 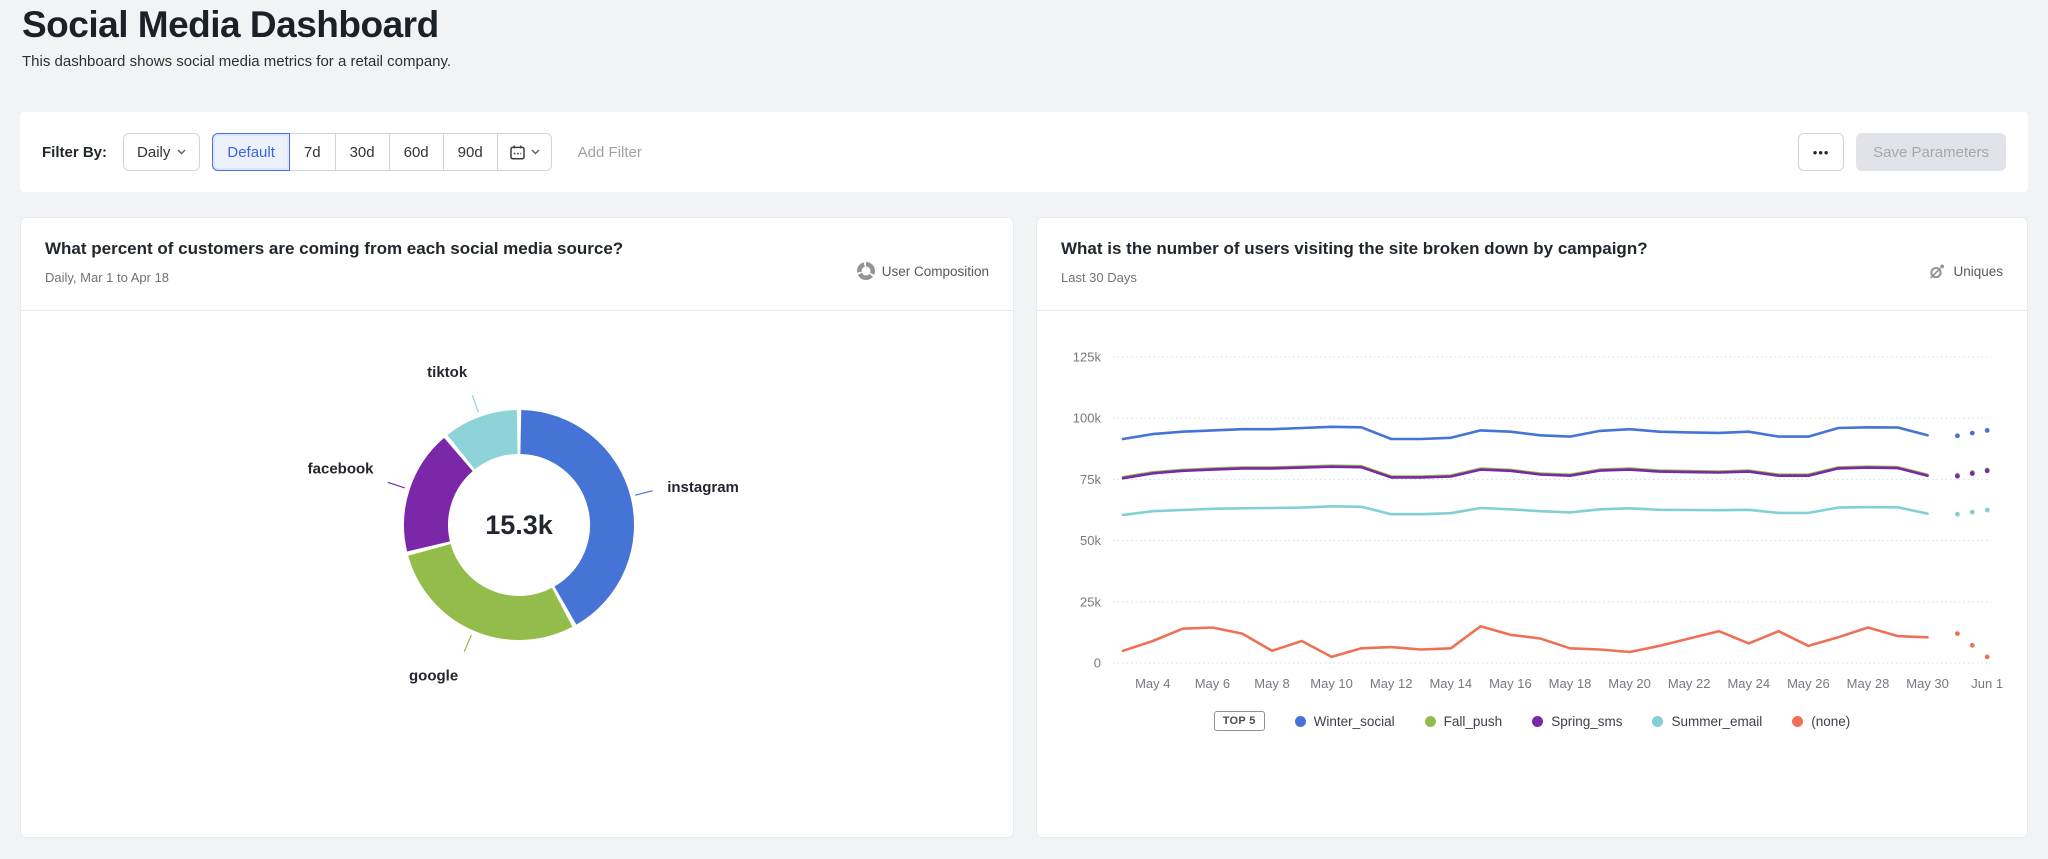 What do you see at coordinates (1937, 271) in the screenshot?
I see `uniques-icon` at bounding box center [1937, 271].